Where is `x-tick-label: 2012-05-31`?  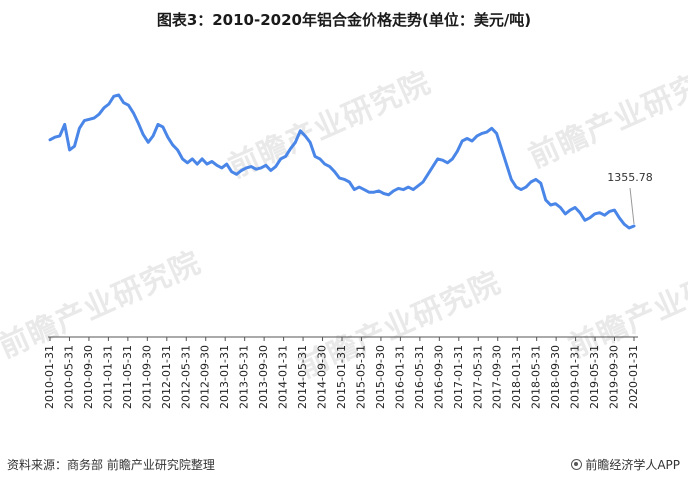
x-tick-label: 2012-05-31 is located at coordinates (185, 377).